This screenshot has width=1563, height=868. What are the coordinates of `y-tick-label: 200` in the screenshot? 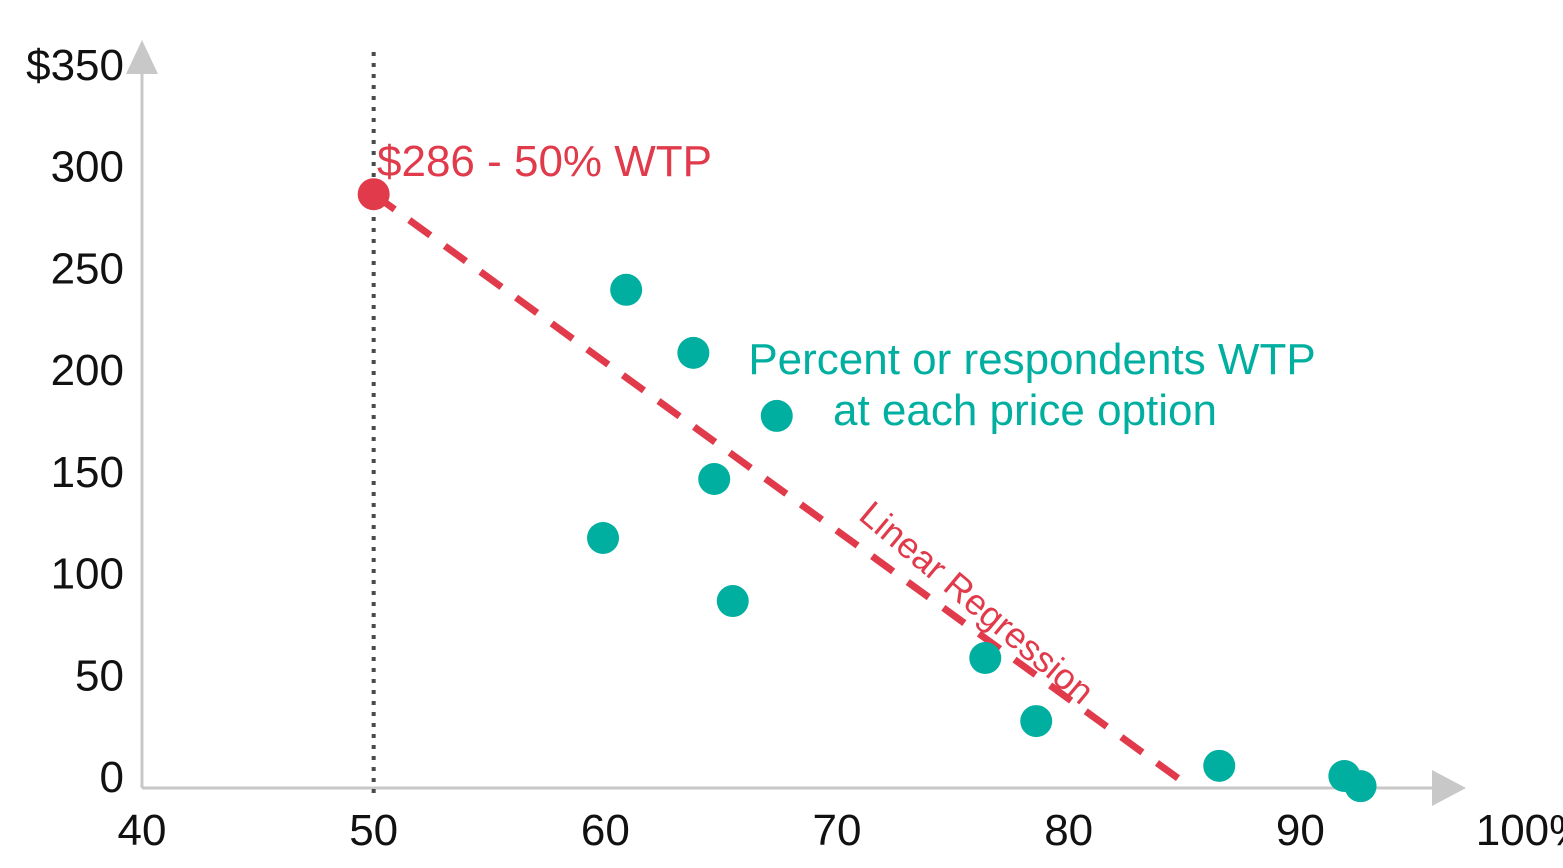 It's located at (87, 370).